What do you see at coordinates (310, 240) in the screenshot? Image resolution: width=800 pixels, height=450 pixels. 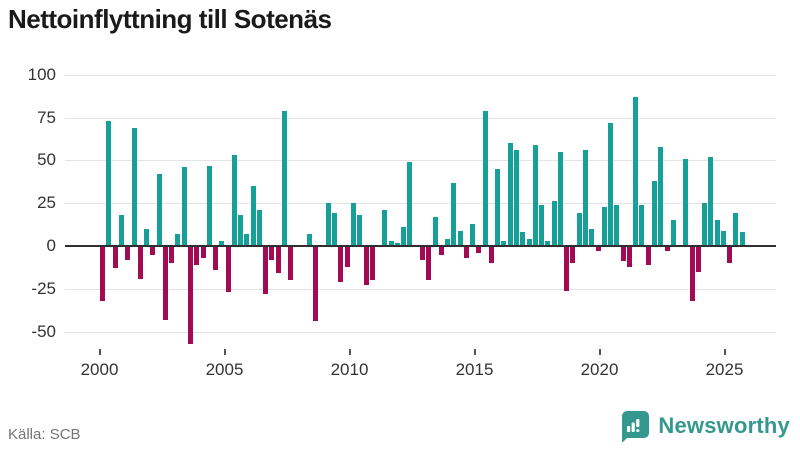 I see `bar-2008-Q2` at bounding box center [310, 240].